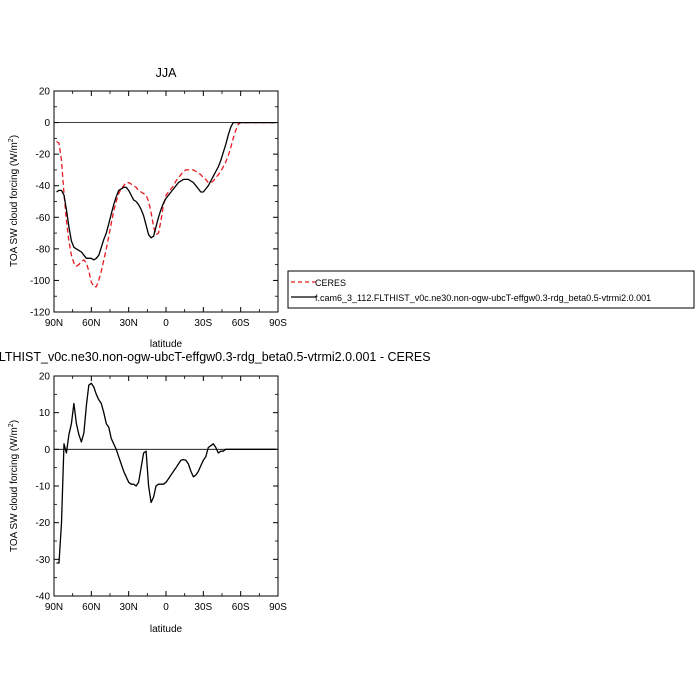 The image size is (700, 700). Describe the element at coordinates (47, 123) in the screenshot. I see `top-ytick-label: 0` at that location.